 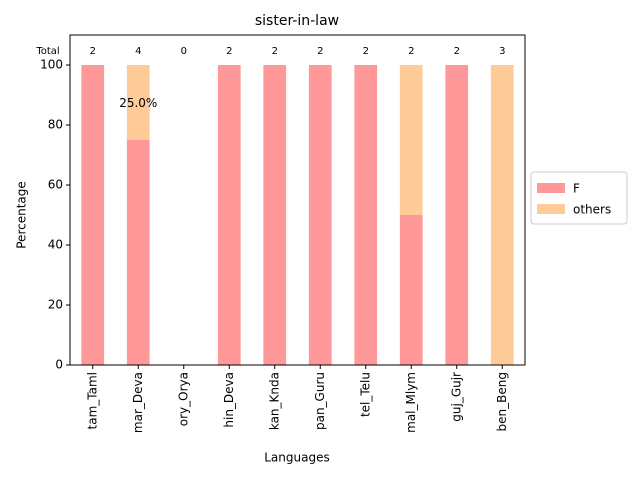 What do you see at coordinates (92, 400) in the screenshot?
I see `x-tick-label: tam_Taml` at bounding box center [92, 400].